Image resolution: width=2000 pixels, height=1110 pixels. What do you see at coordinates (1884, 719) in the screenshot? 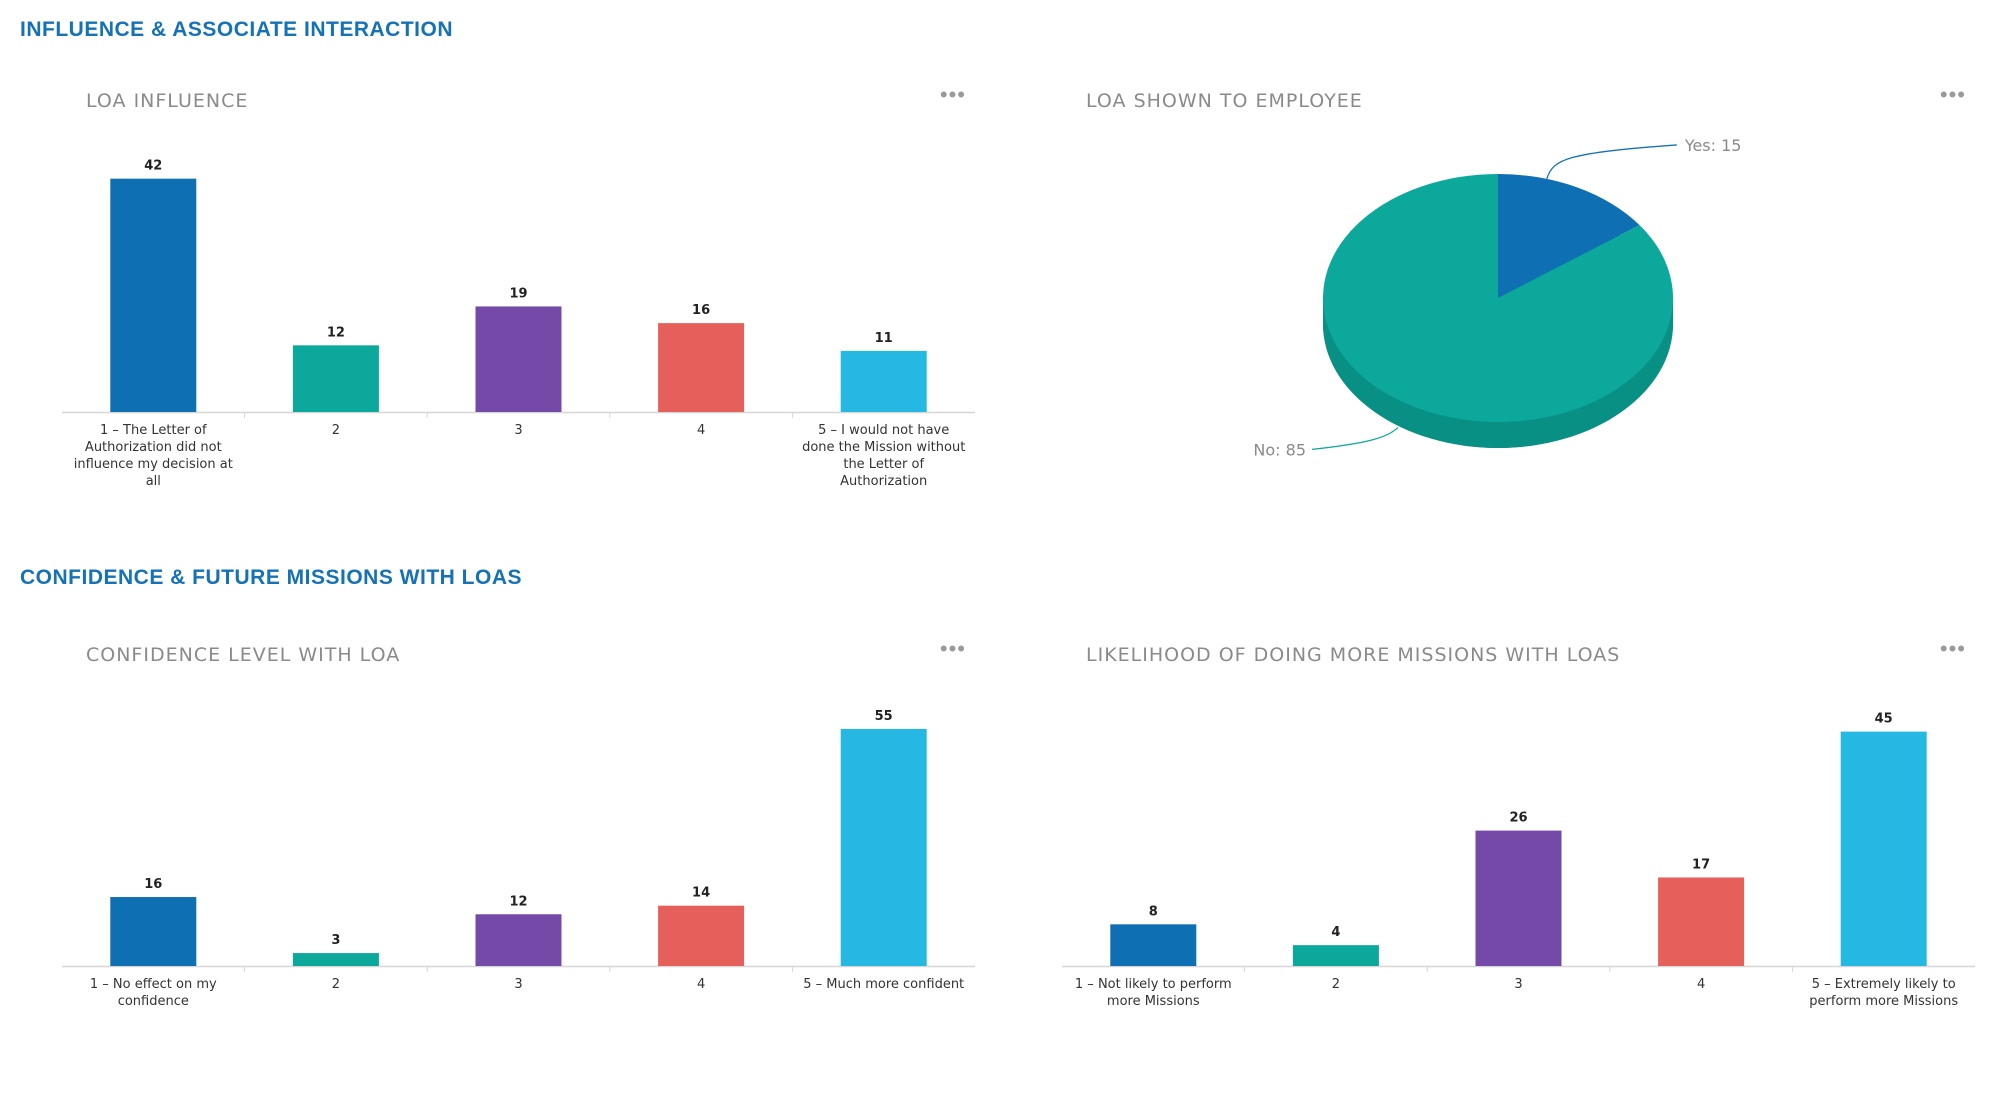
I see `data-label: 45` at bounding box center [1884, 719].